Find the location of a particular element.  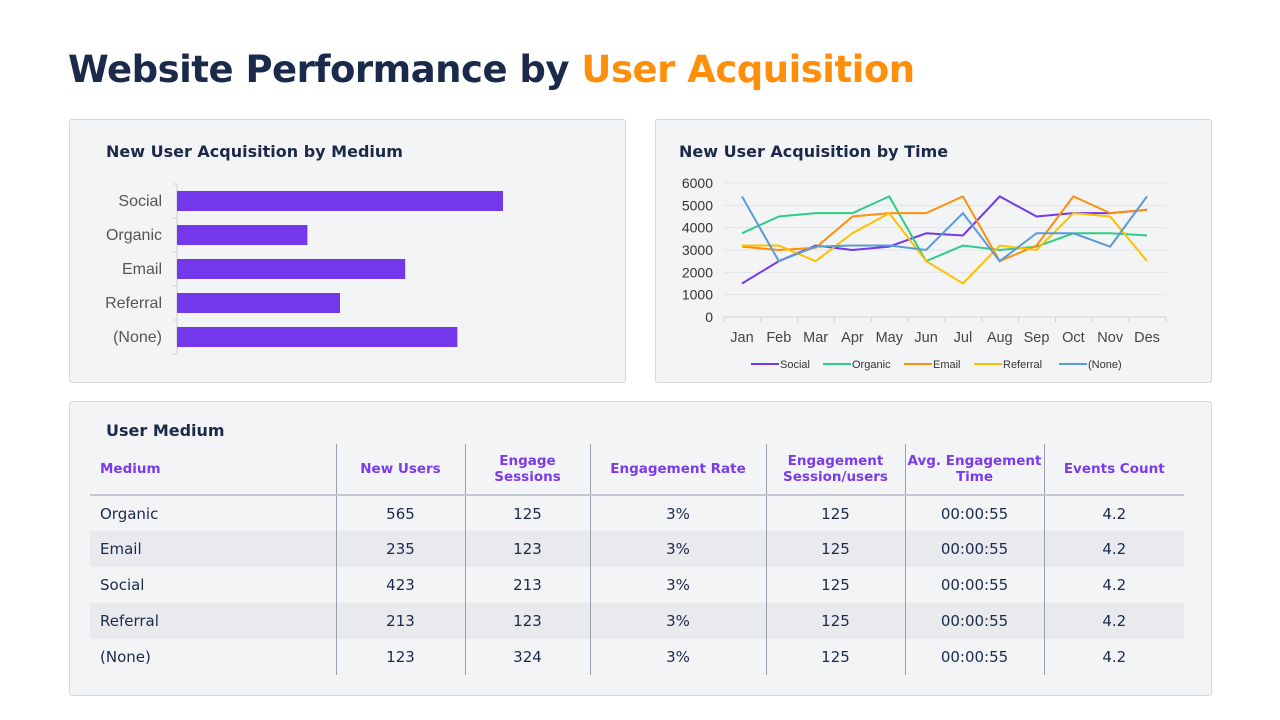

table-row: Organic 565 125 3% 125 00:00:55 4.2 is located at coordinates (637, 513).